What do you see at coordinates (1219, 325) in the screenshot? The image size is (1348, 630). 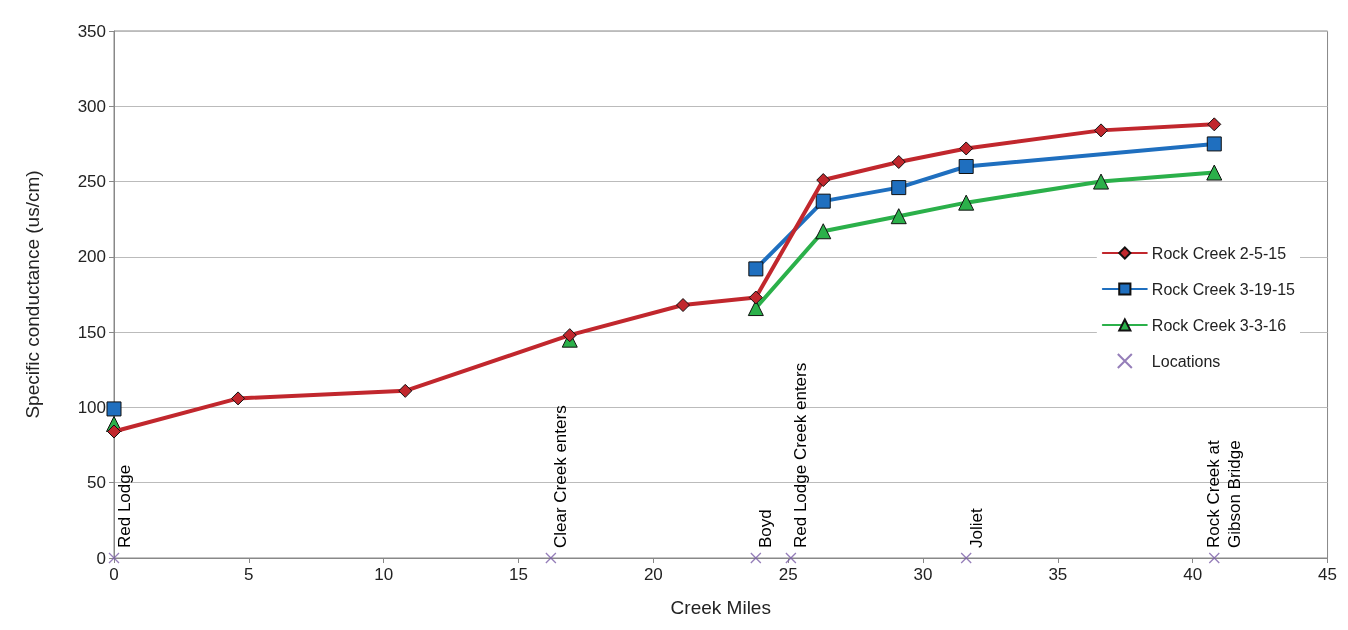 I see `legend-label: Rock Creek 3-3-16` at bounding box center [1219, 325].